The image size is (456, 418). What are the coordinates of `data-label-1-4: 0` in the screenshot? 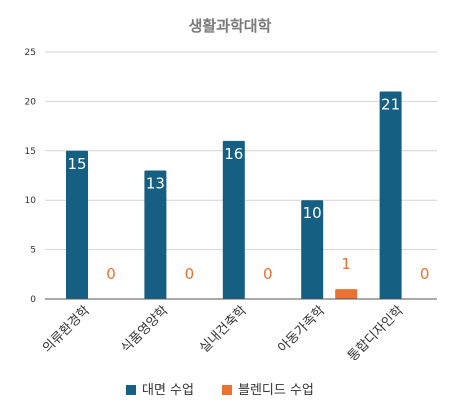 It's located at (425, 274).